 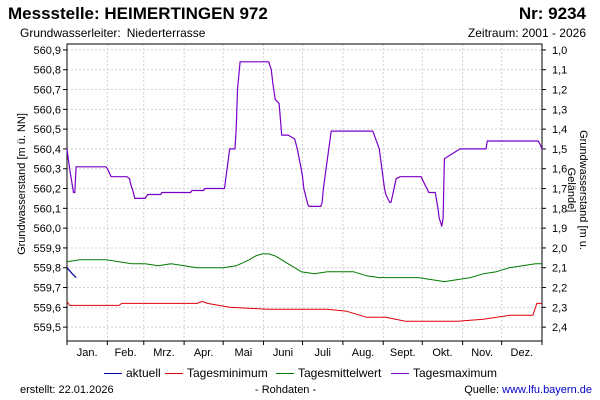 What do you see at coordinates (47, 150) in the screenshot?
I see `y-tick-label: 560,4` at bounding box center [47, 150].